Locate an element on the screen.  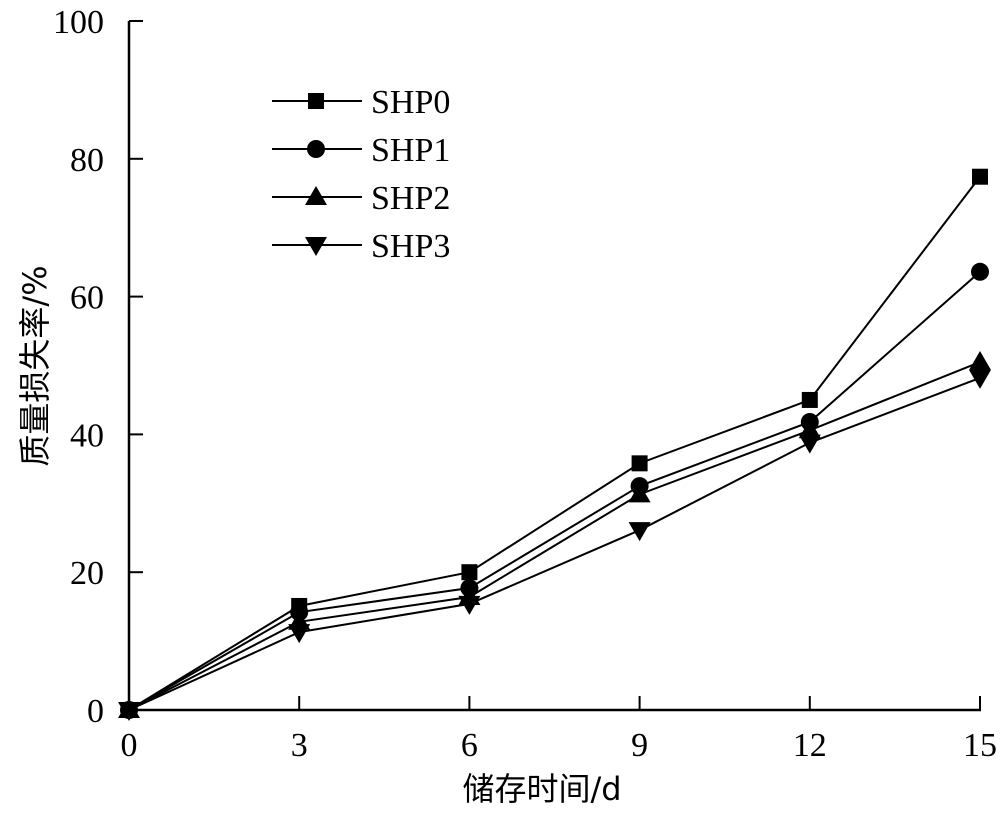
legend-item: SHP3 is located at coordinates (361, 246).